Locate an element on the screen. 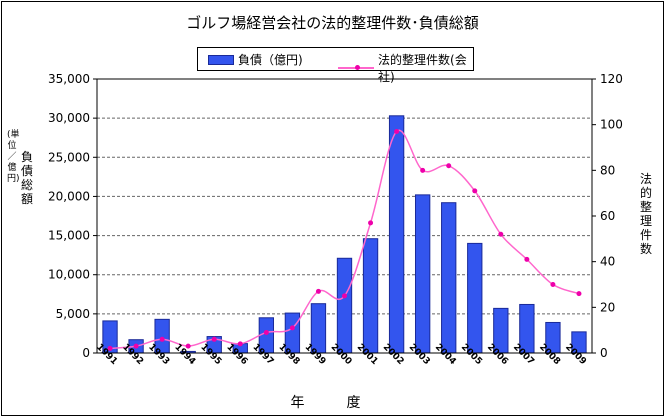  right-tick-label: 60 is located at coordinates (607, 216).